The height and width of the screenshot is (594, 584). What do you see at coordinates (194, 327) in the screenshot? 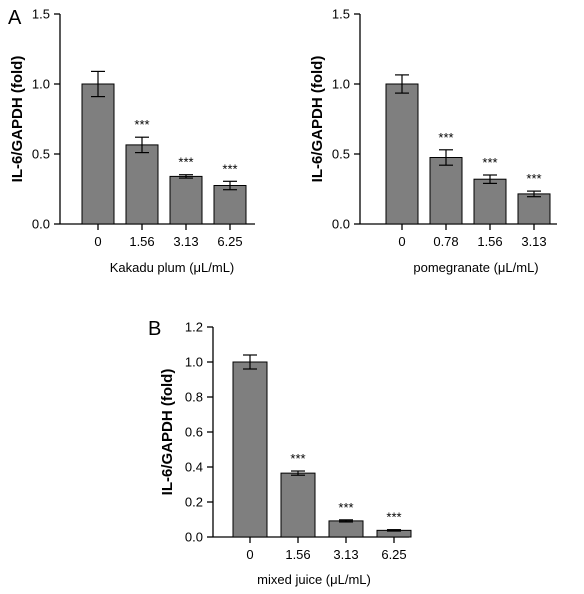
I see `y-tick-label: 1.2` at bounding box center [194, 327].